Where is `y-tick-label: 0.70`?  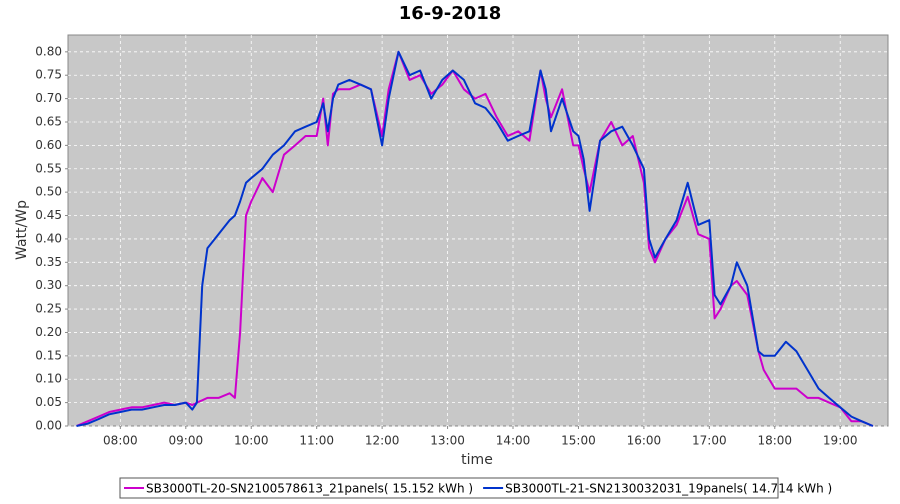 y-tick-label: 0.70 is located at coordinates (48, 98).